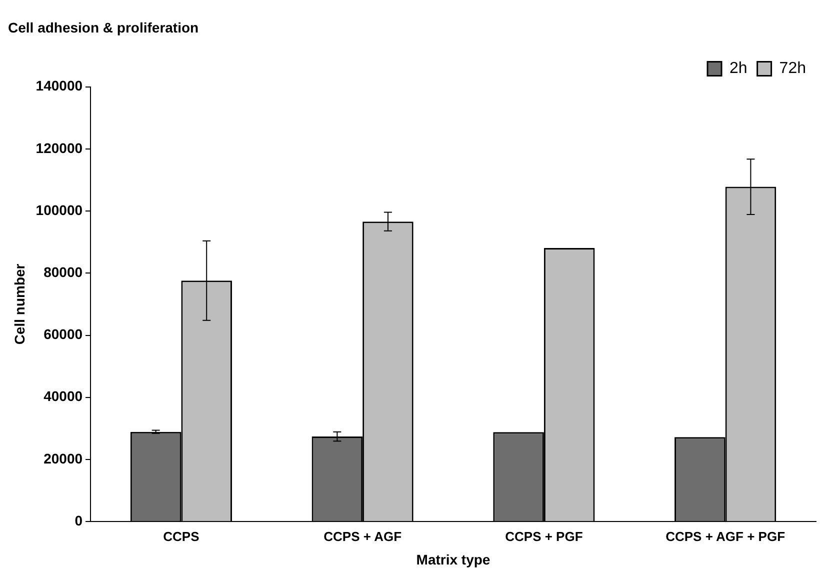 The width and height of the screenshot is (828, 581). What do you see at coordinates (453, 559) in the screenshot?
I see `x-axis-title: Matrix type` at bounding box center [453, 559].